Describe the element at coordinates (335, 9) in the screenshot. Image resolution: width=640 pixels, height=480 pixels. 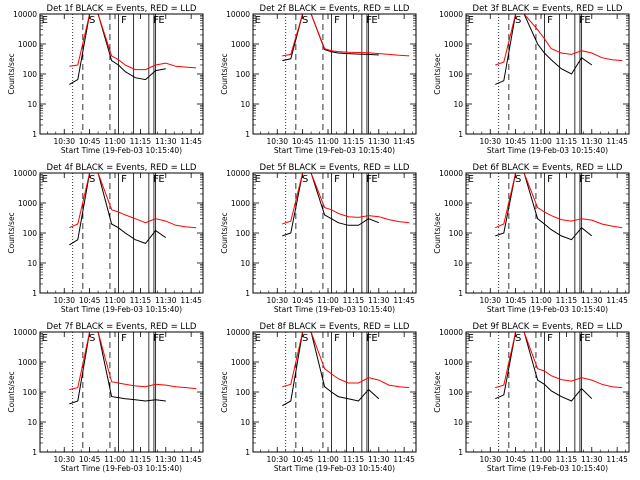
I see `panel-title: Det 2f BLACK = Events, RED = LLD` at that location.